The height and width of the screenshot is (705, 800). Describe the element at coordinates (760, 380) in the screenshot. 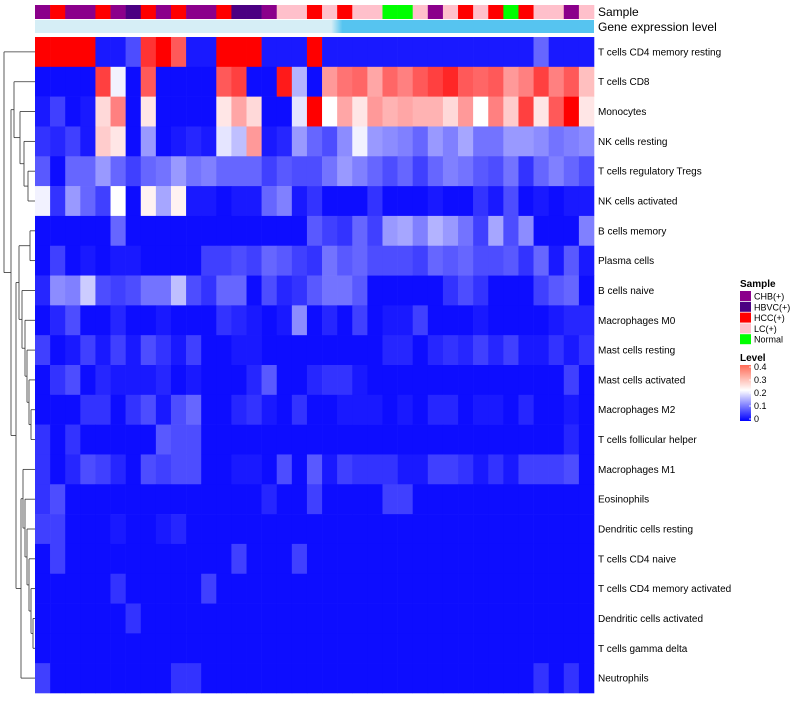

I see `level-legend-tick-label: 0.3` at that location.